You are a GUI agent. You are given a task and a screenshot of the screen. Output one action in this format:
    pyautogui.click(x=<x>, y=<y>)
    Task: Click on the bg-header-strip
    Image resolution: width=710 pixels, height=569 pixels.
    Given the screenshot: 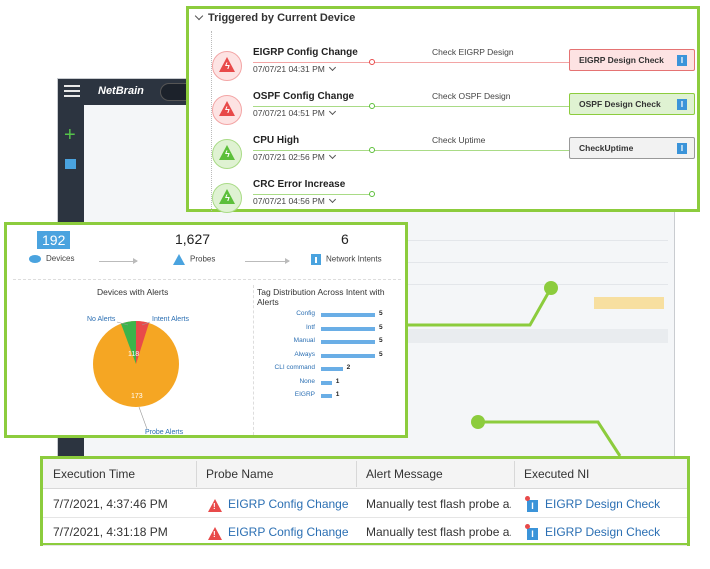 What is the action you would take?
    pyautogui.click(x=528, y=336)
    